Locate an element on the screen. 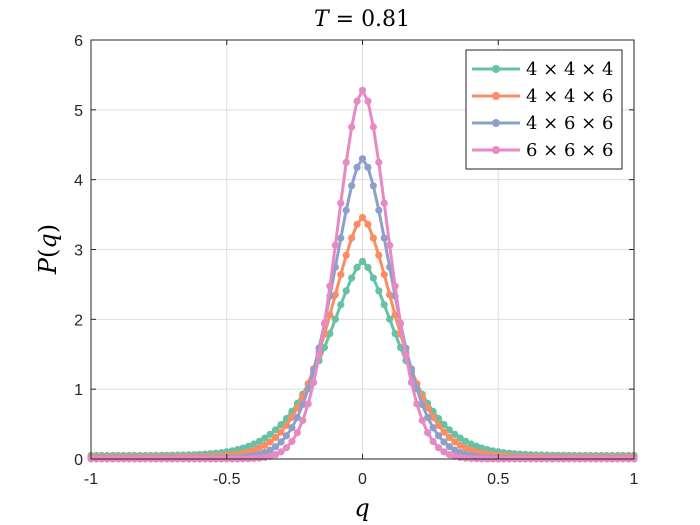 The height and width of the screenshot is (525, 700). legend: 4 × 4 × 4 4 × 4 × 6 4 × 6 × 6 6 × 6 × 6 is located at coordinates (544, 109).